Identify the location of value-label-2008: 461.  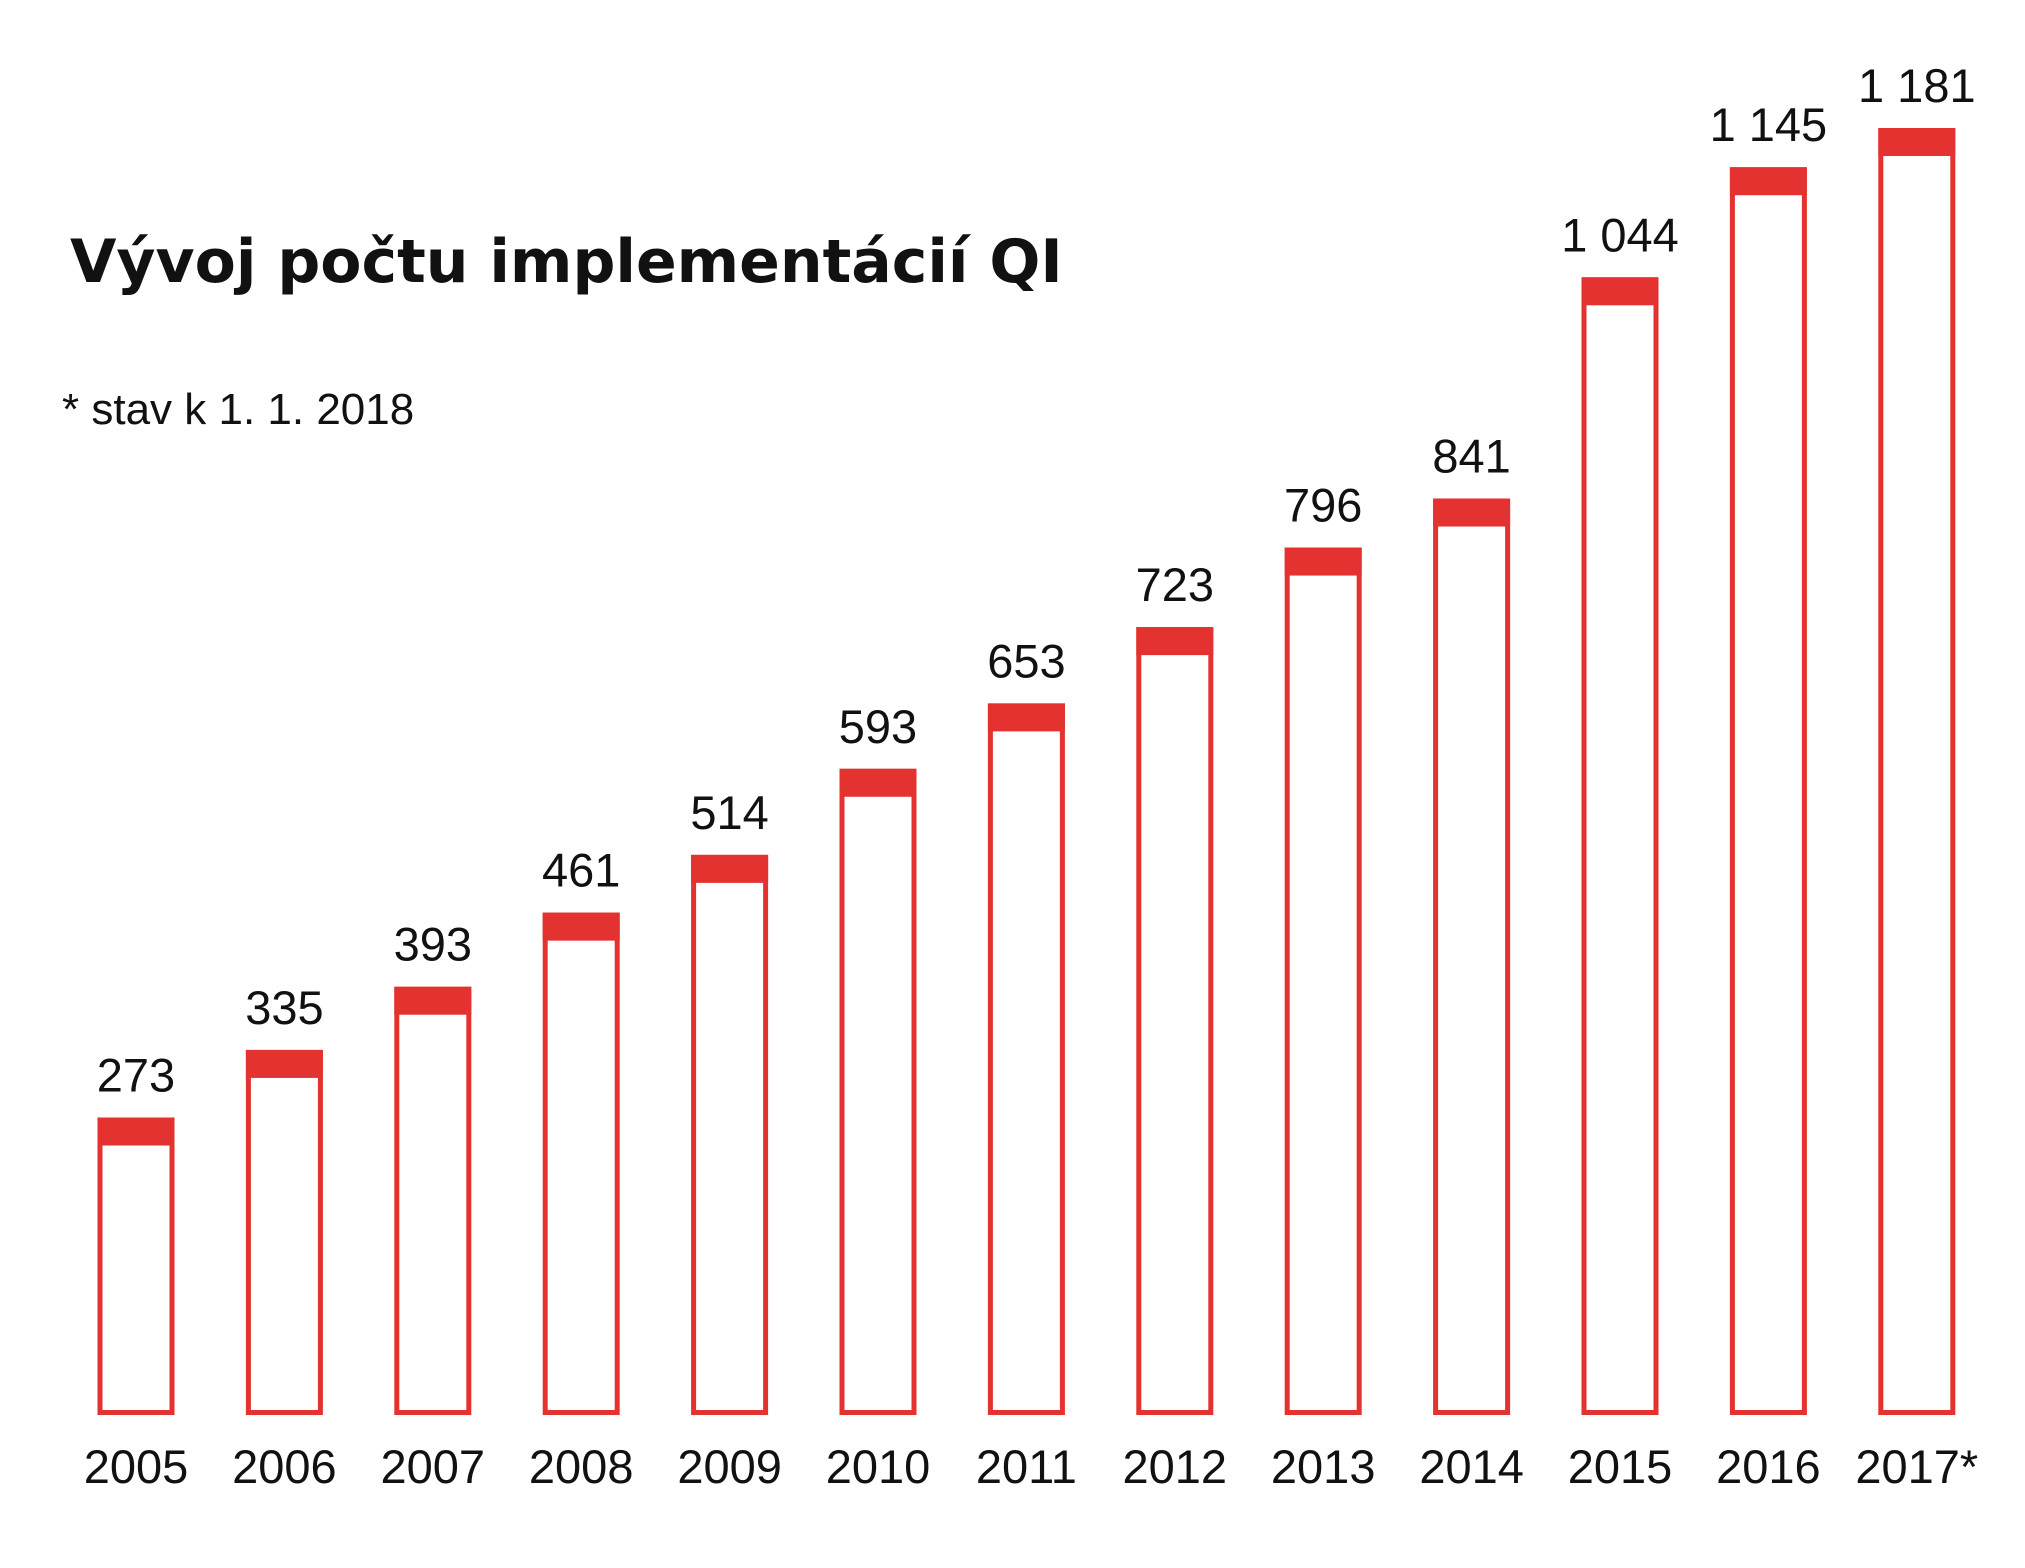
(581, 870).